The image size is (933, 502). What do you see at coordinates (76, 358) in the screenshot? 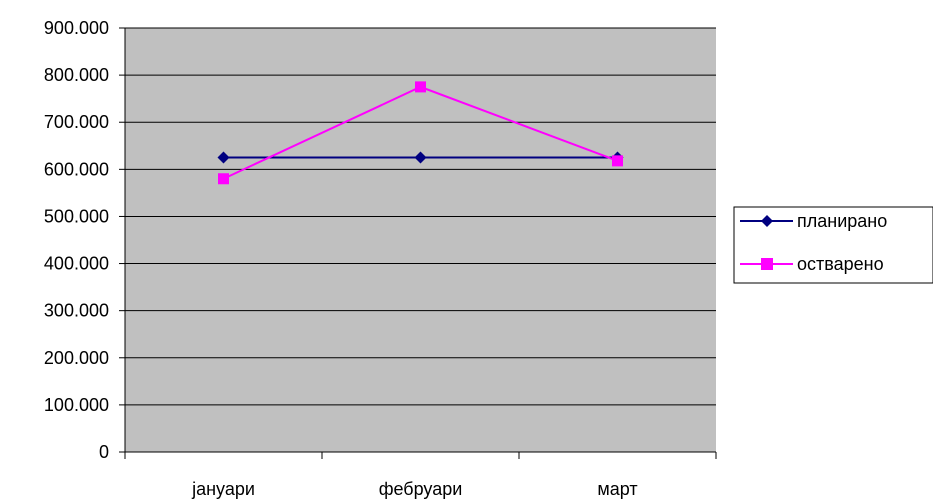
I see `y-tick-label: 200.000` at bounding box center [76, 358].